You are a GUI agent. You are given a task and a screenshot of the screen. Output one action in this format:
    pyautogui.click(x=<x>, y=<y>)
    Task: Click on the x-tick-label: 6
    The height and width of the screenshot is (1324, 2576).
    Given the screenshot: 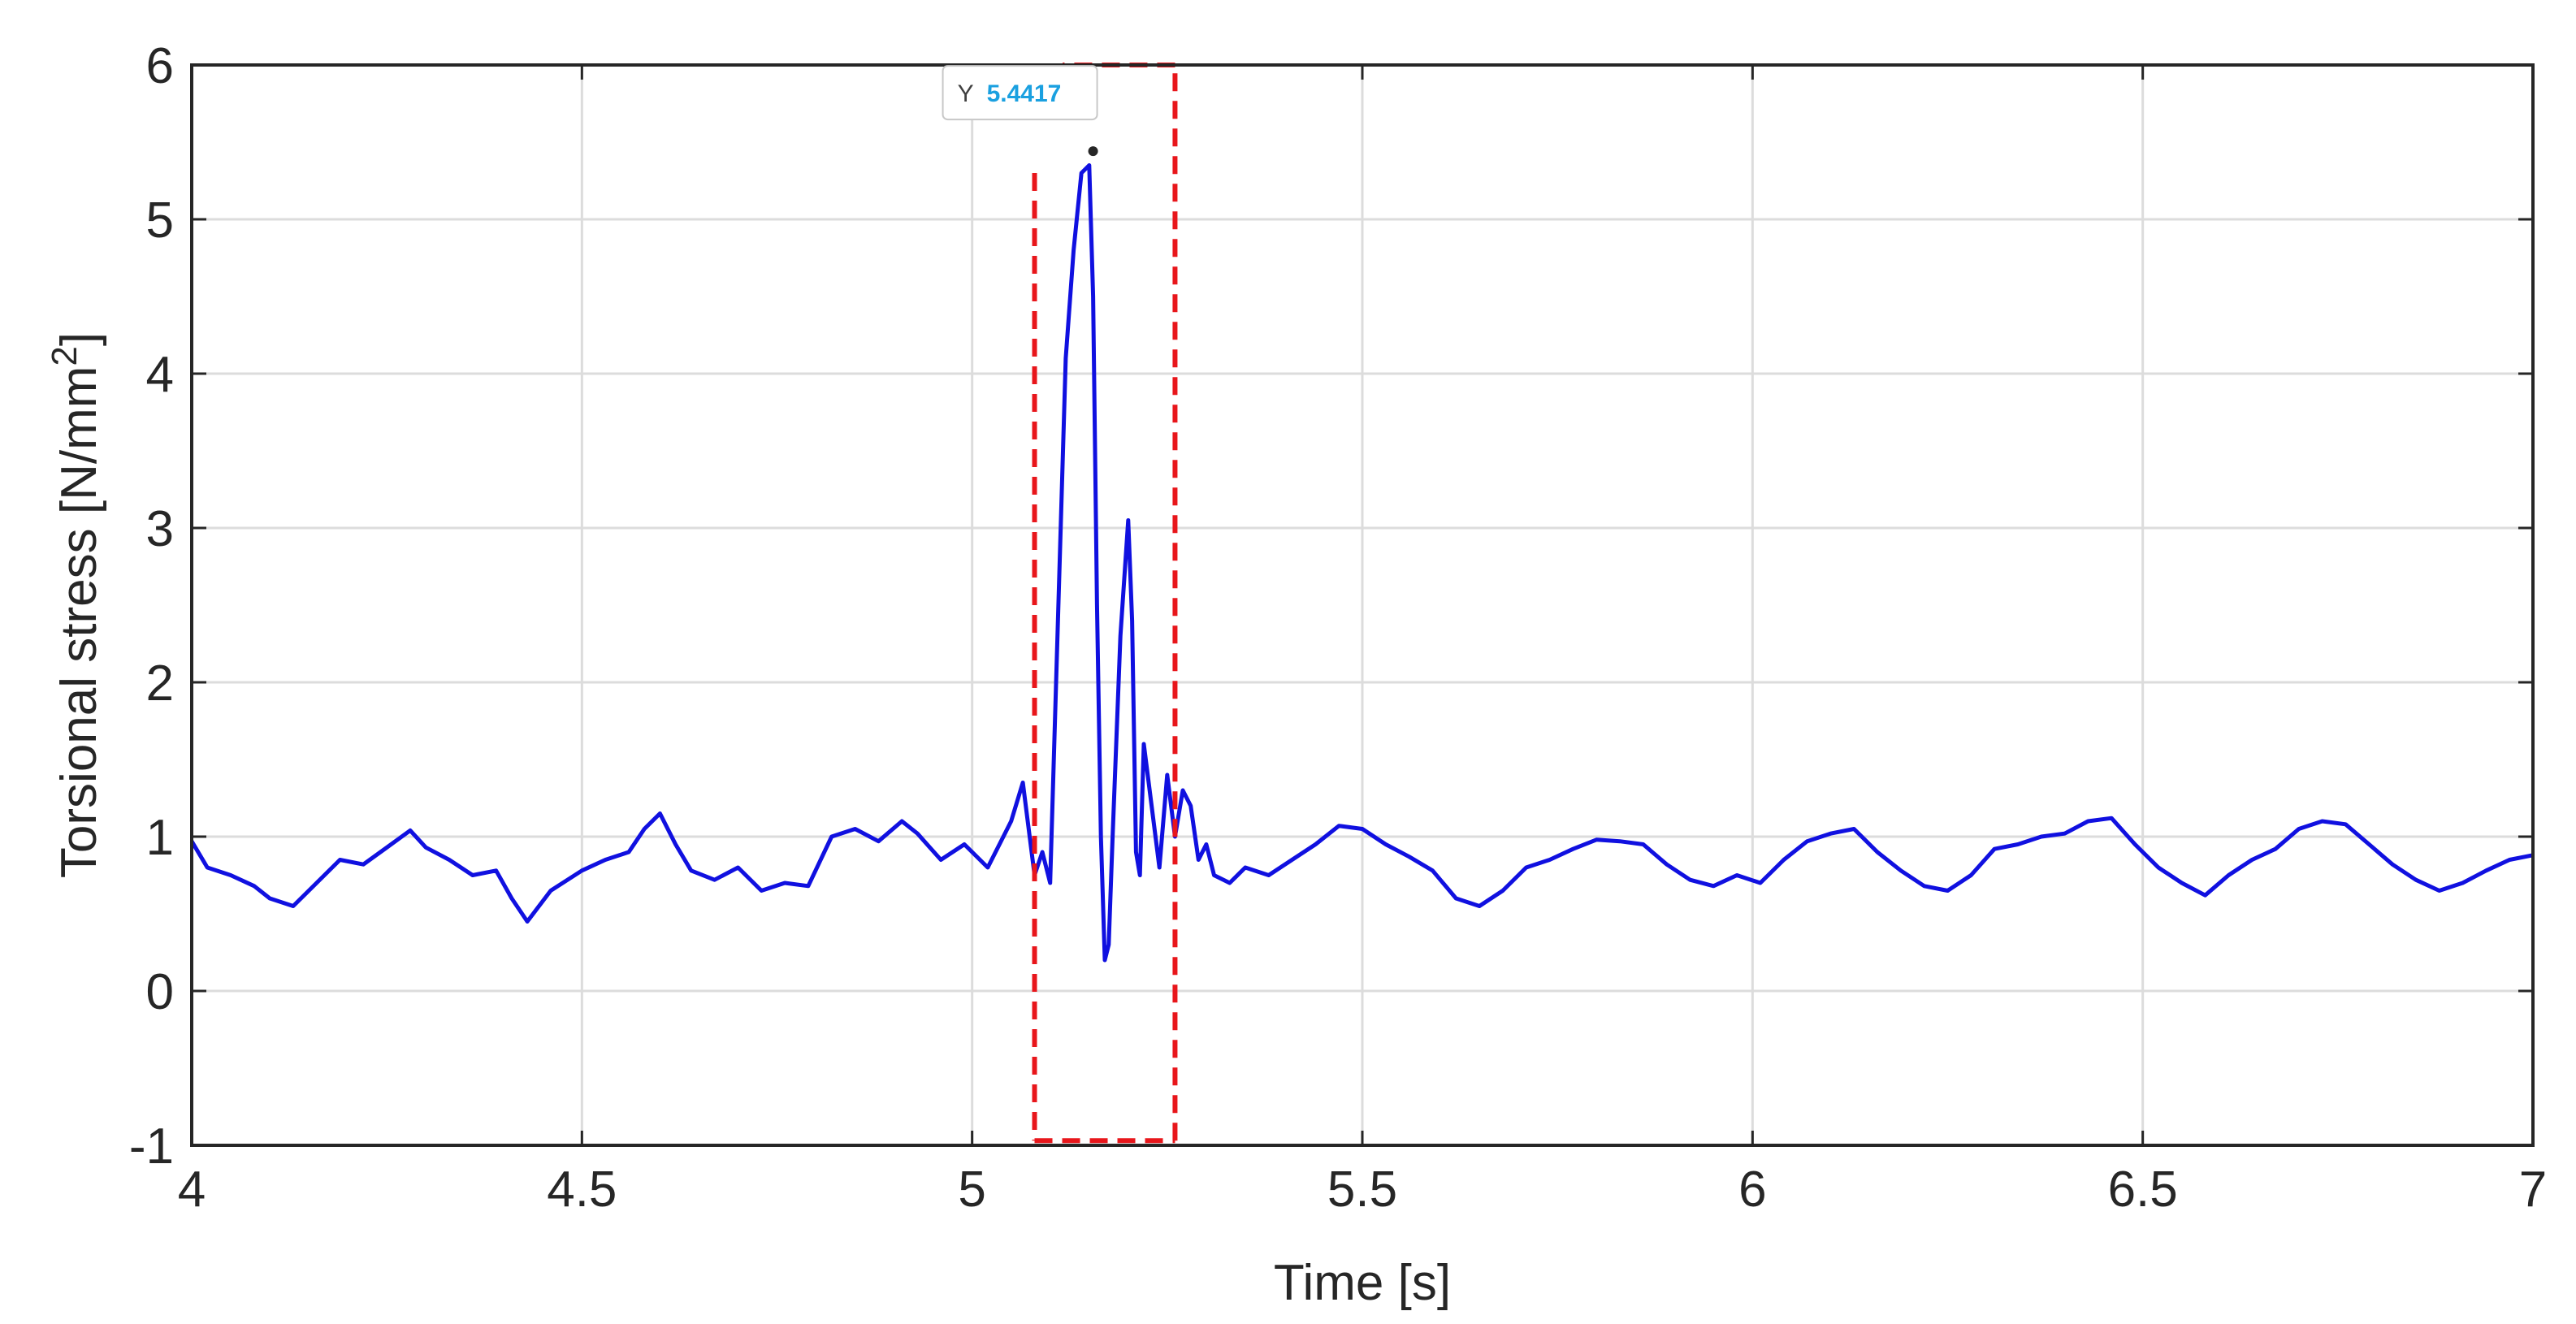 What is the action you would take?
    pyautogui.click(x=1752, y=1190)
    